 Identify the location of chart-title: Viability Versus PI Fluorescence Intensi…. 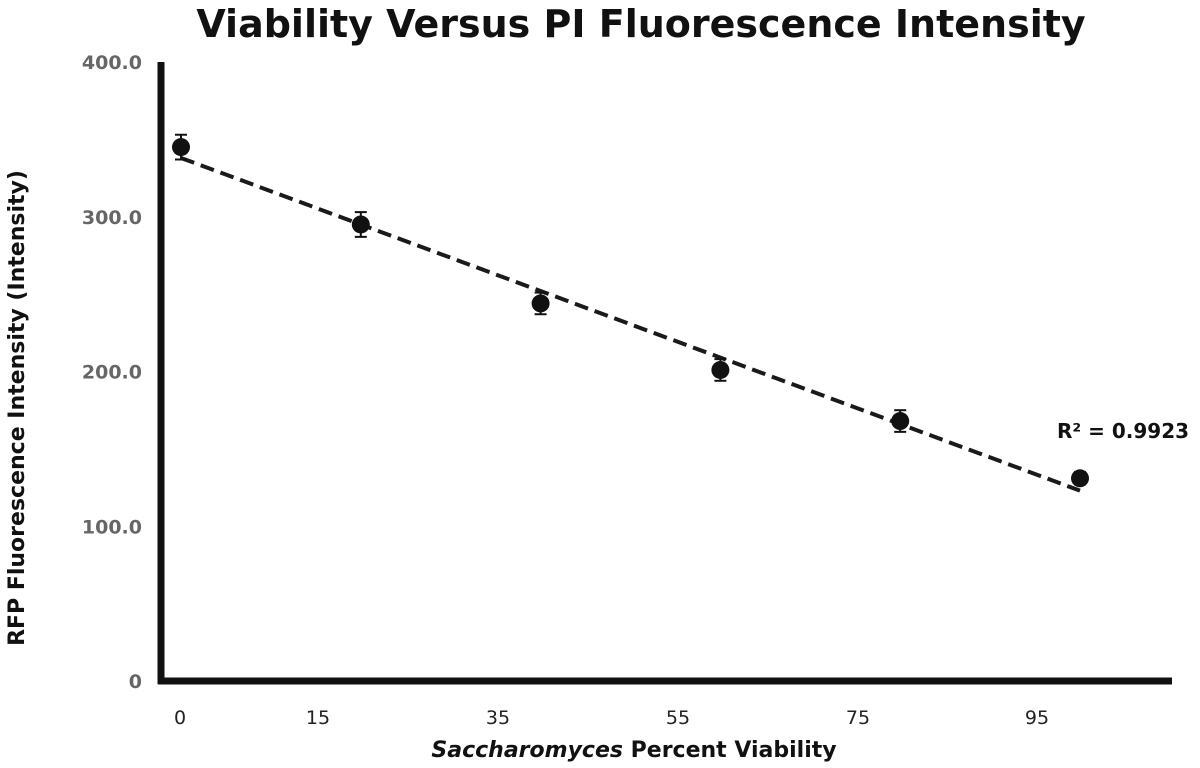
(641, 24).